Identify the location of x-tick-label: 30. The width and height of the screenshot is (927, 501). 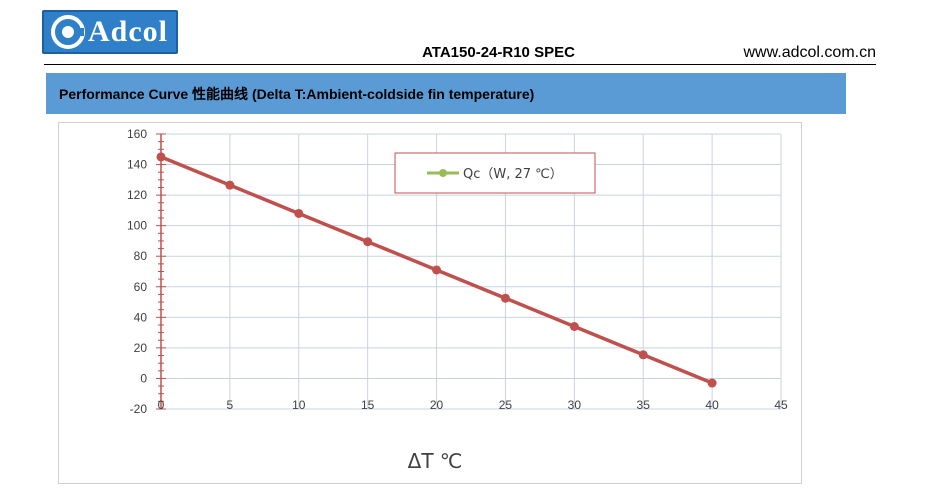
(575, 405).